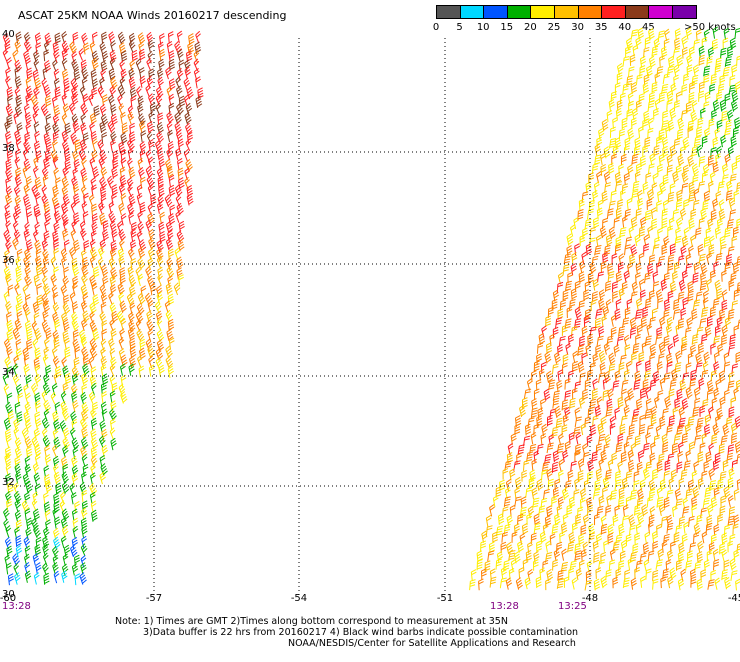 This screenshot has height=662, width=740. What do you see at coordinates (8, 34) in the screenshot?
I see `latitude-label: 40` at bounding box center [8, 34].